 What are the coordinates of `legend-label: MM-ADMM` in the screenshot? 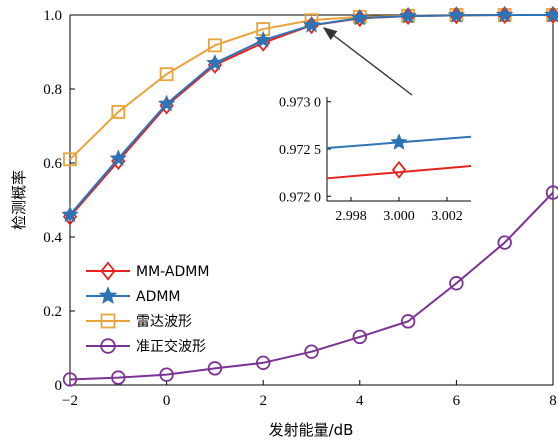 It's located at (172, 272).